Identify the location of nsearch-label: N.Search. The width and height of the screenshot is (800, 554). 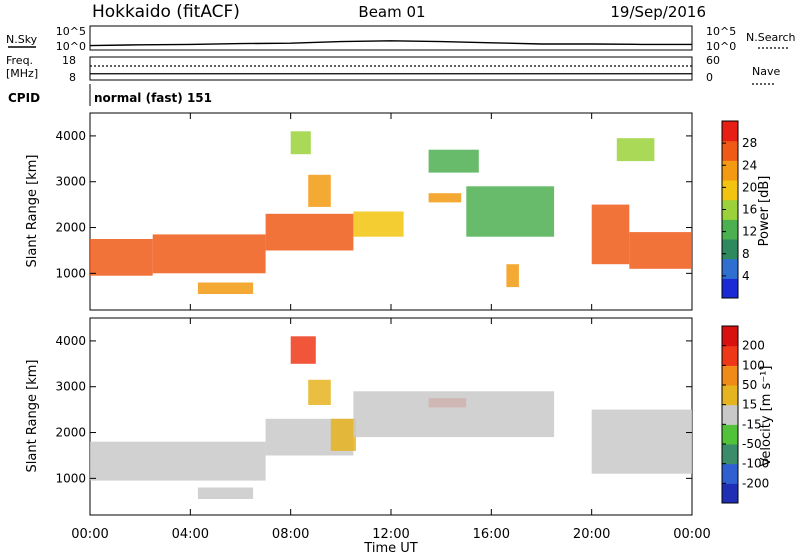
(771, 37).